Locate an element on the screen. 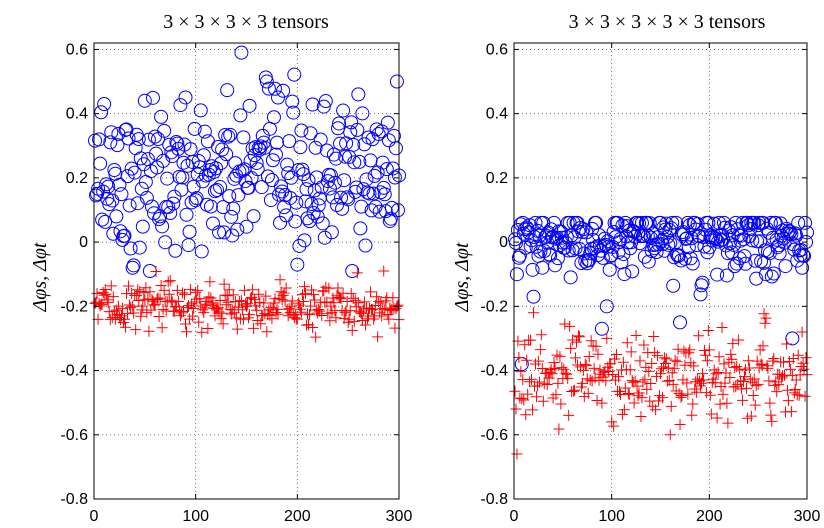 The height and width of the screenshot is (528, 824). y-tick-label: 0.2 is located at coordinates (497, 178).